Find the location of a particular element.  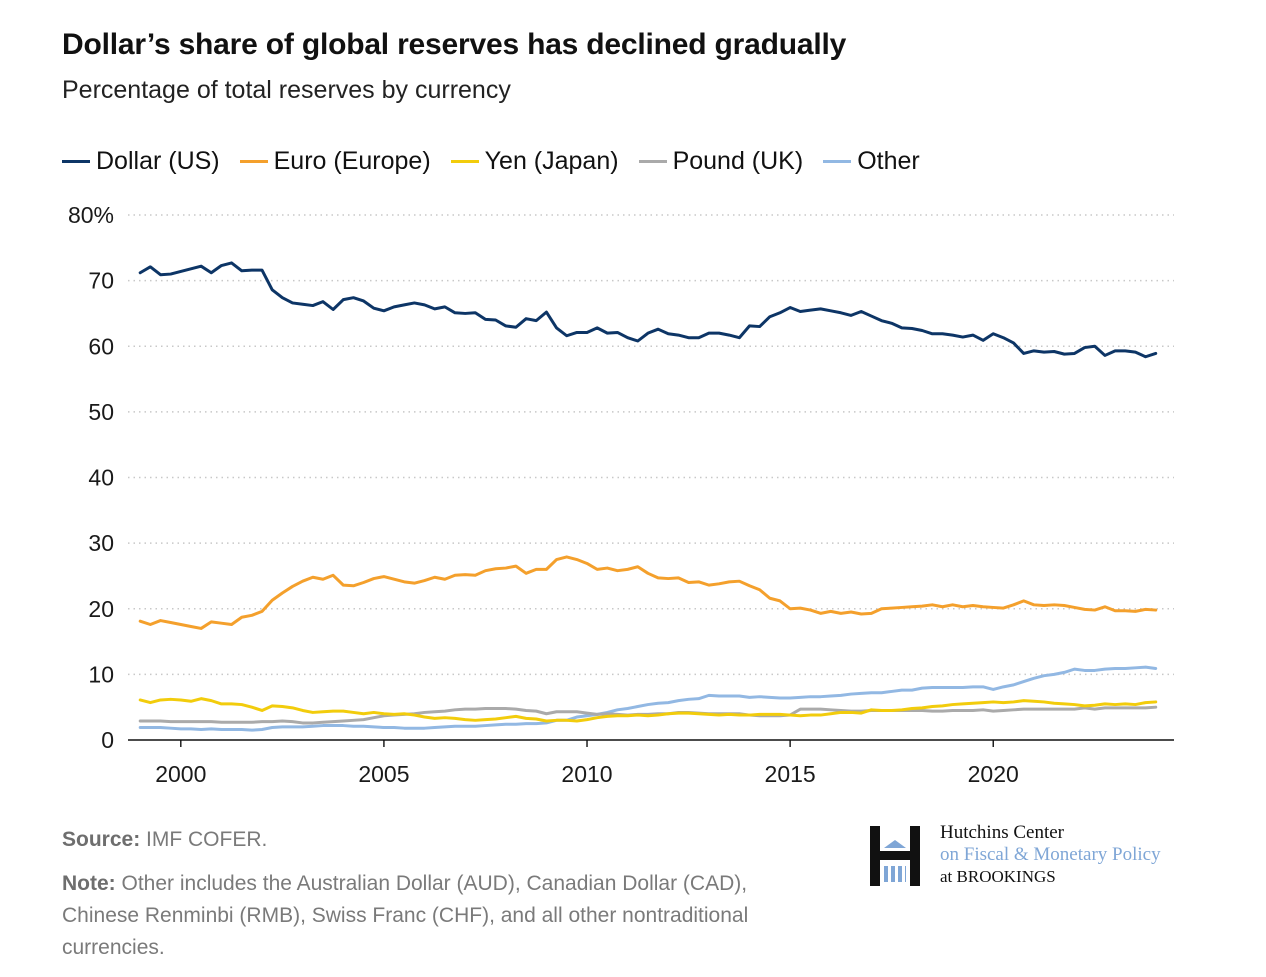

legend-item-other: Other is located at coordinates (871, 161).